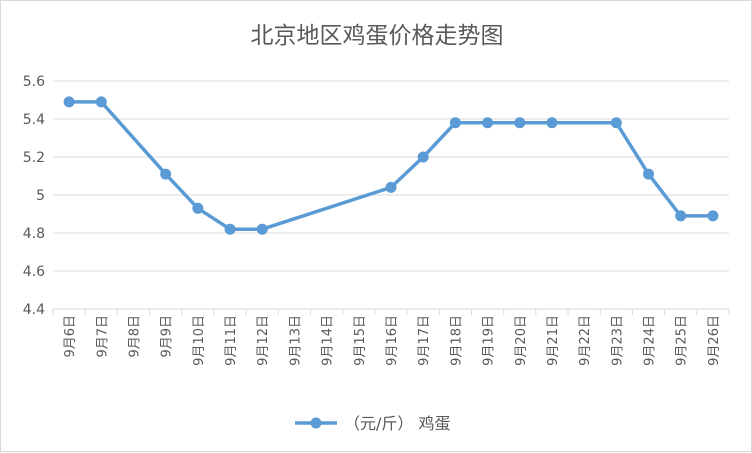 This screenshot has width=752, height=453. What do you see at coordinates (360, 340) in the screenshot?
I see `x-tick-label: 9月15日` at bounding box center [360, 340].